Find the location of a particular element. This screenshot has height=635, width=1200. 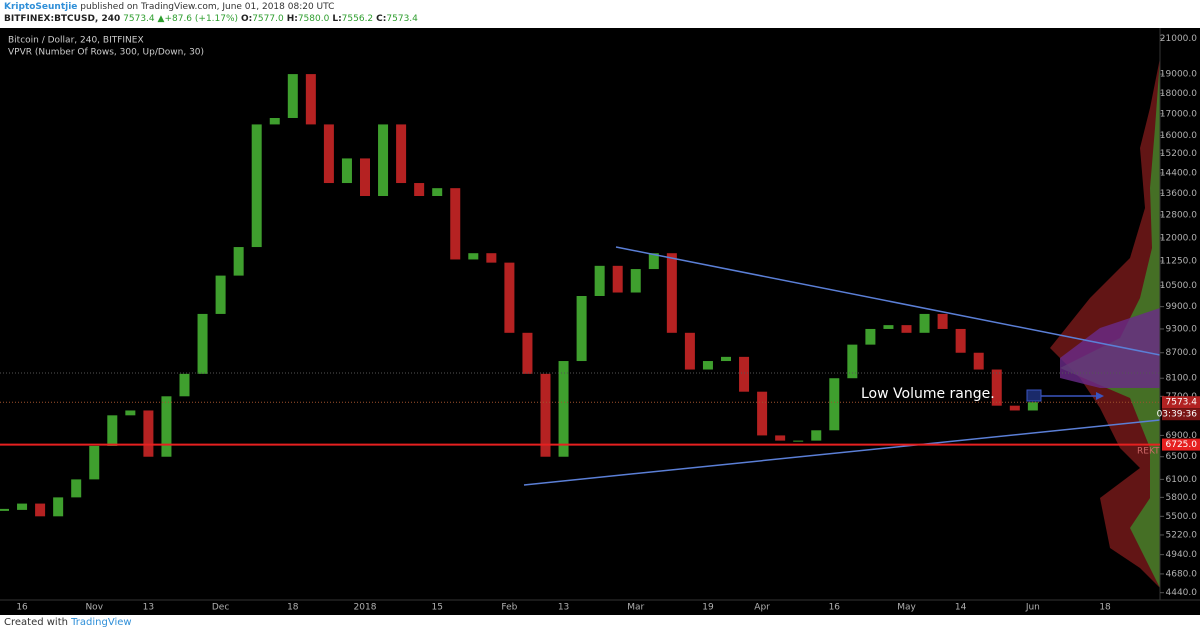

x-tick-label: 14 is located at coordinates (961, 608).